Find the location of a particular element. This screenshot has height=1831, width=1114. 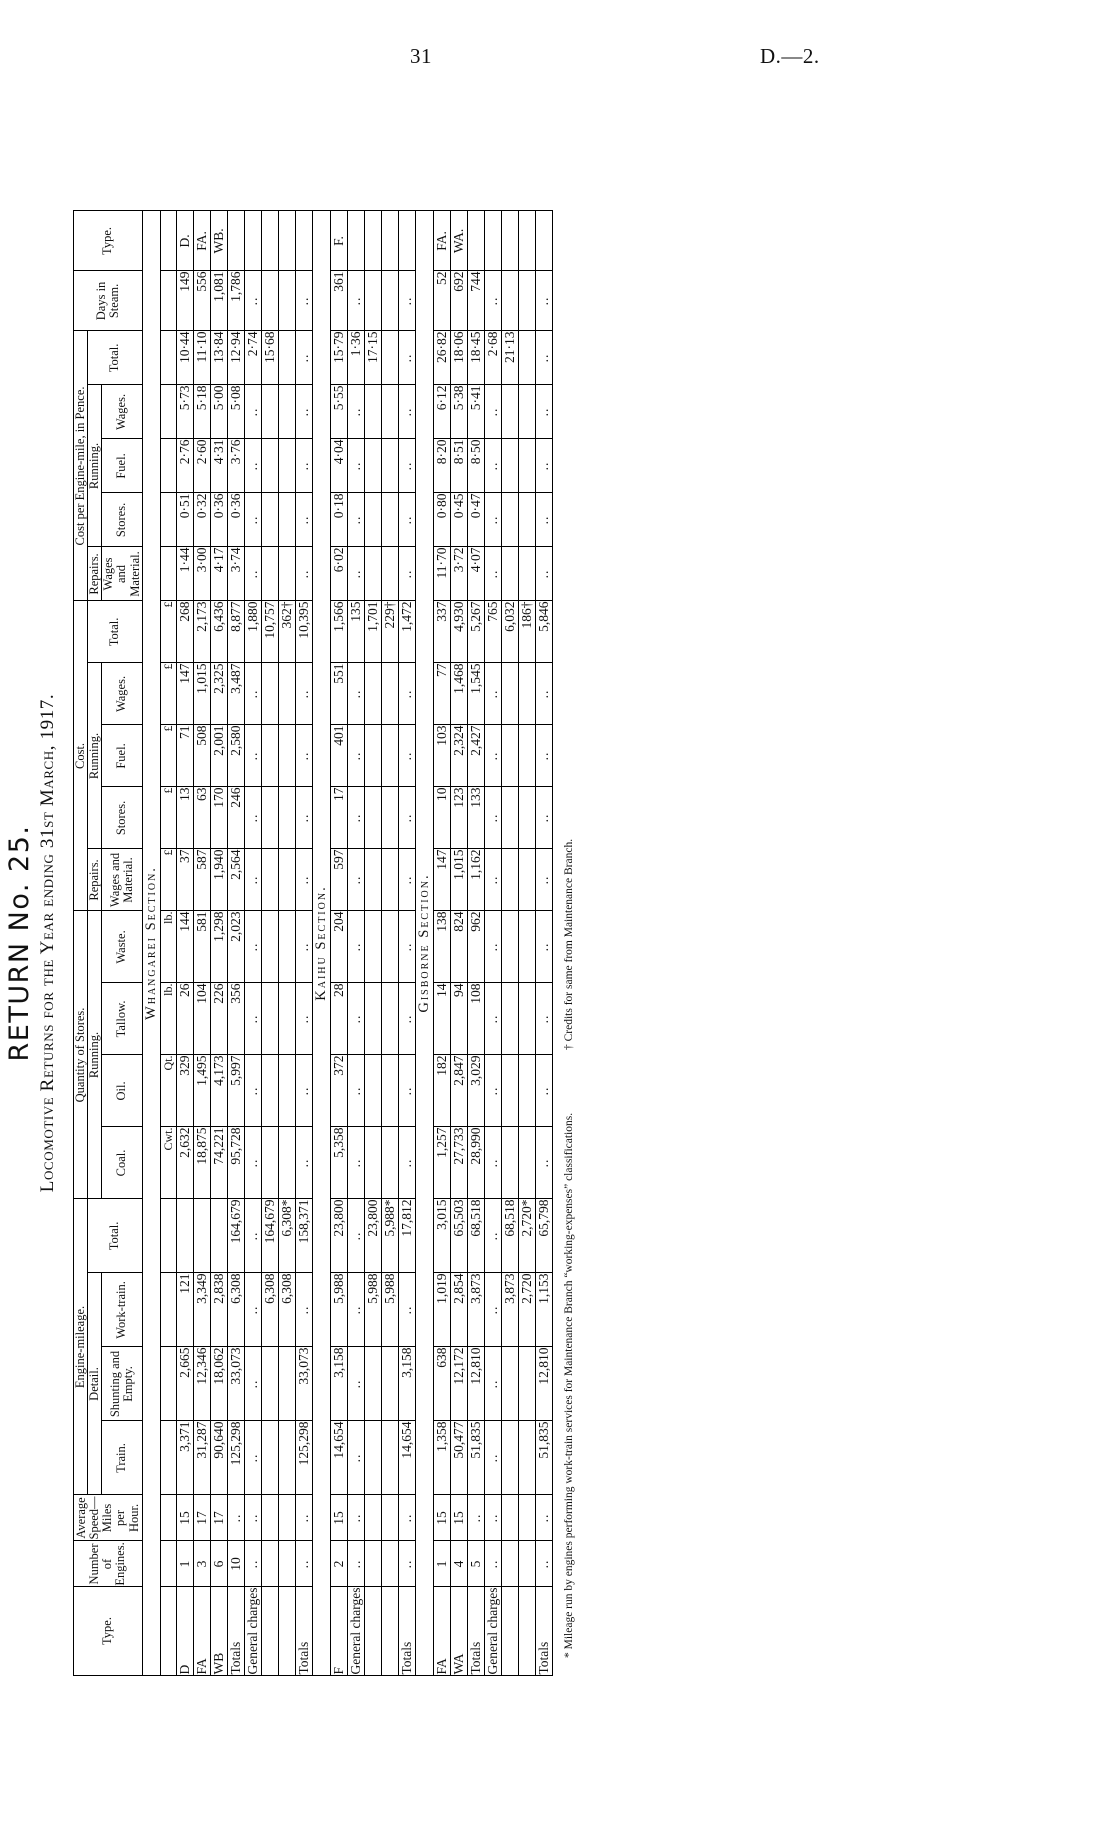

cell-c_wages is located at coordinates (287, 693).